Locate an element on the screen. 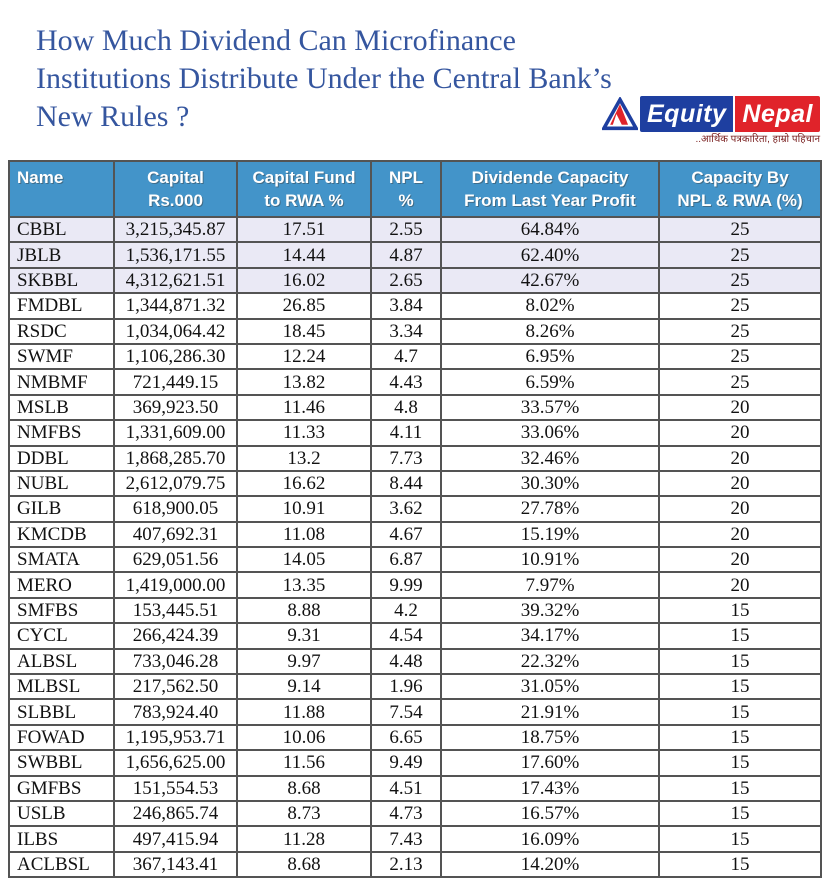 The image size is (828, 895). header-cell-name: Name is located at coordinates (61, 189).